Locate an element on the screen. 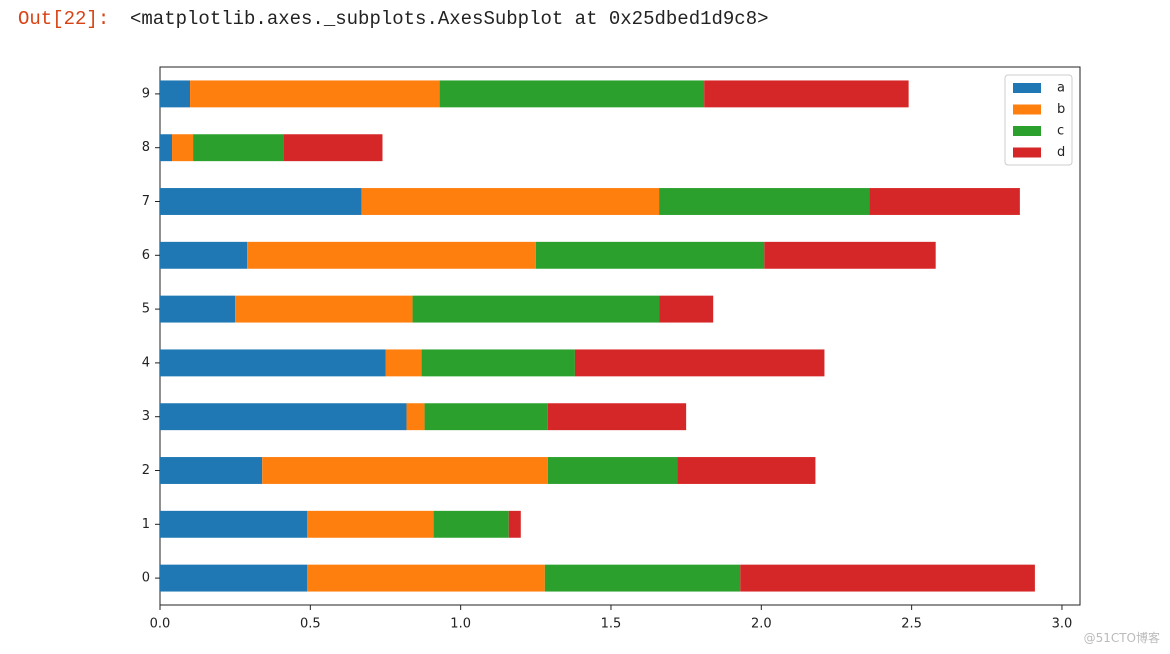  legend-label: d is located at coordinates (1061, 152).